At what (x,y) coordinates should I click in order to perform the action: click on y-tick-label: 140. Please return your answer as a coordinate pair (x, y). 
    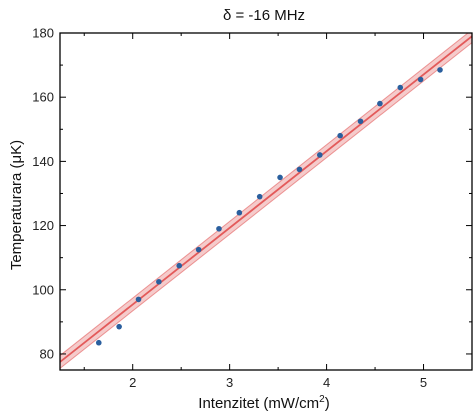
    Looking at the image, I should click on (43, 161).